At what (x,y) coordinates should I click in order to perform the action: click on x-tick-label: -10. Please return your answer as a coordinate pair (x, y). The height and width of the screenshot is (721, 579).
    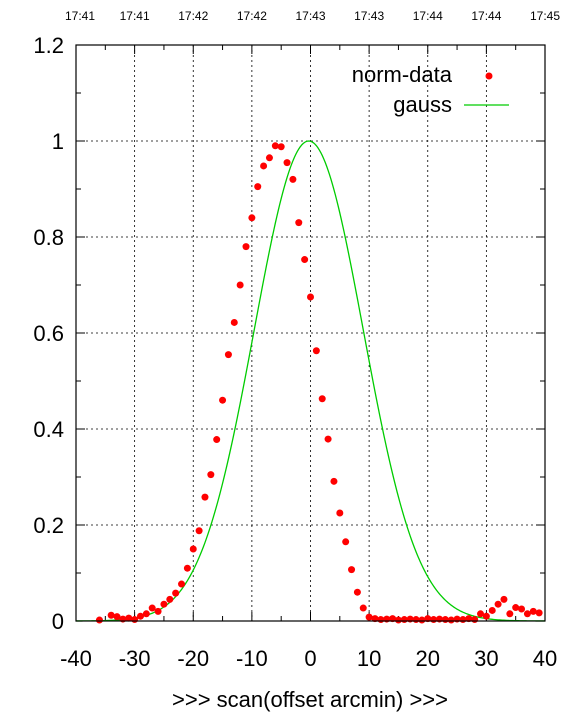
    Looking at the image, I should click on (252, 658).